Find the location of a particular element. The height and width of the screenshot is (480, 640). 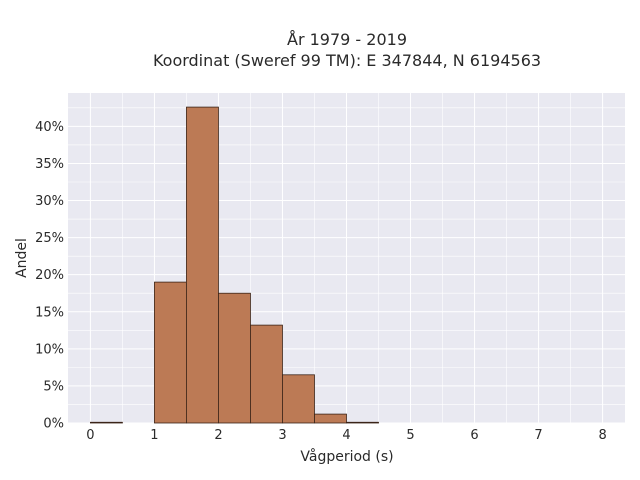

y-tick-label: 20% is located at coordinates (49, 275).